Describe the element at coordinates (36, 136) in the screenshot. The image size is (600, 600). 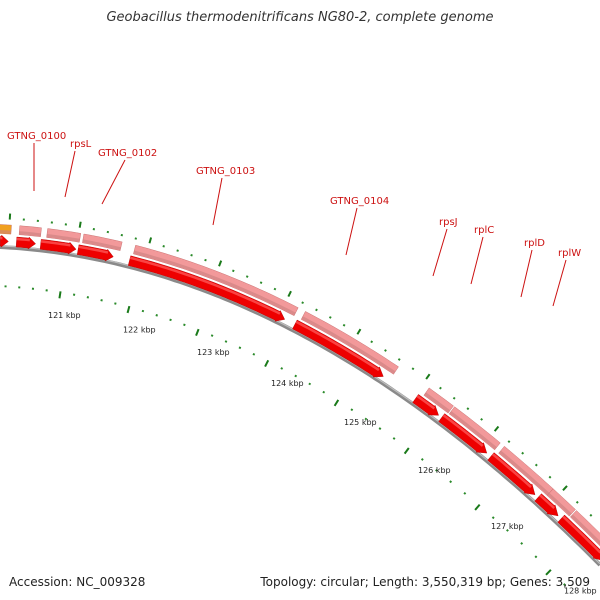
I see `gene-label: GTNG_0100` at that location.